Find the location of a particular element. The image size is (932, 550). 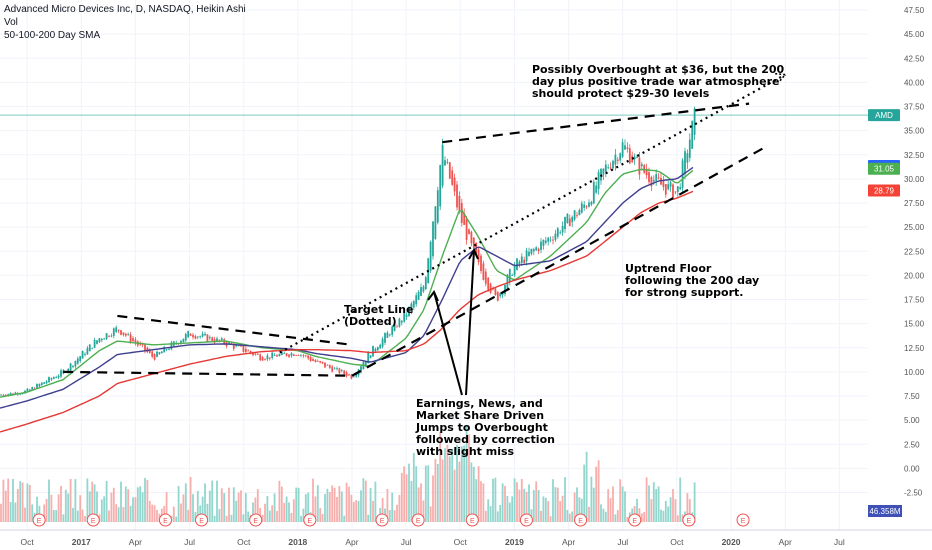

price-label-tag is located at coordinates (884, 115).